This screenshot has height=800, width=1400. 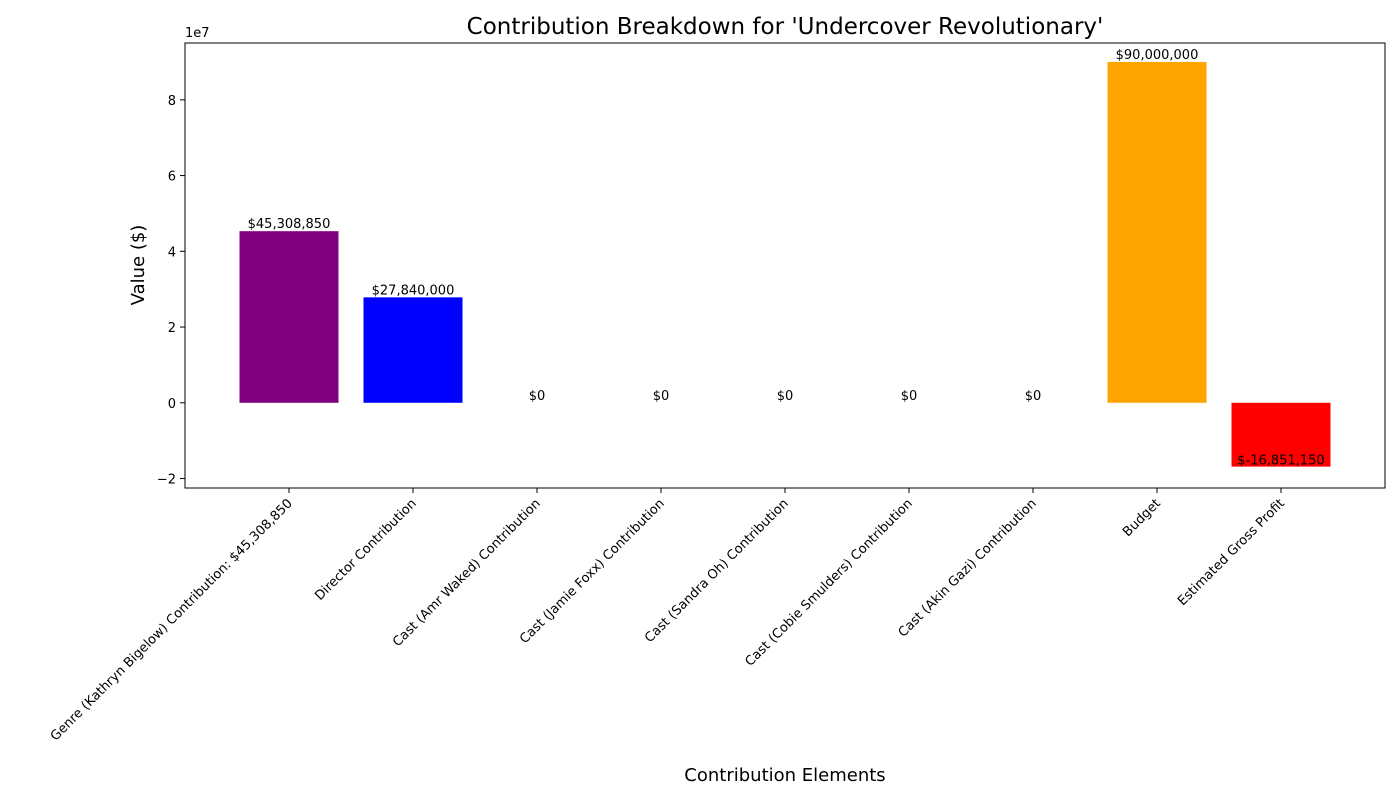 I want to click on x-tick-label: Cast (Jamie Foxx) Contribution, so click(x=592, y=571).